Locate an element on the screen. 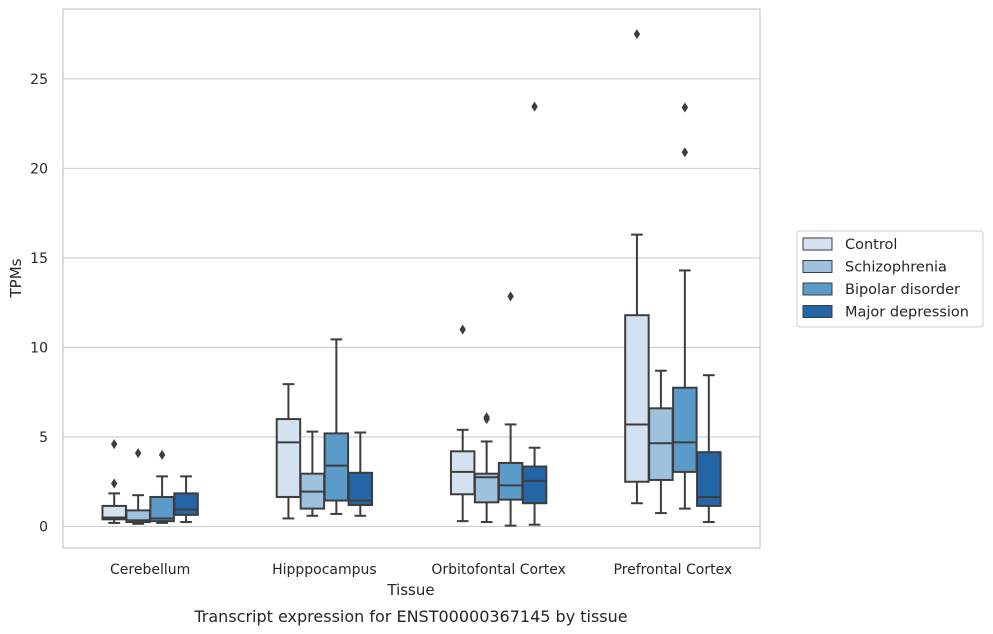  x-axis-title: Tissue is located at coordinates (410, 590).